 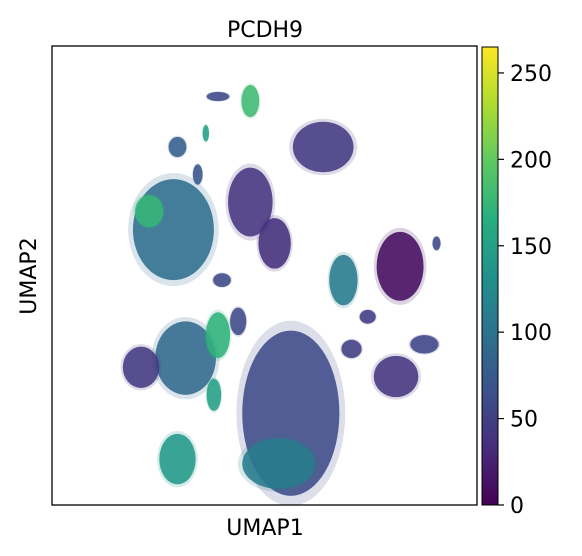 What do you see at coordinates (531, 160) in the screenshot?
I see `colorbar-tick-label: 200` at bounding box center [531, 160].